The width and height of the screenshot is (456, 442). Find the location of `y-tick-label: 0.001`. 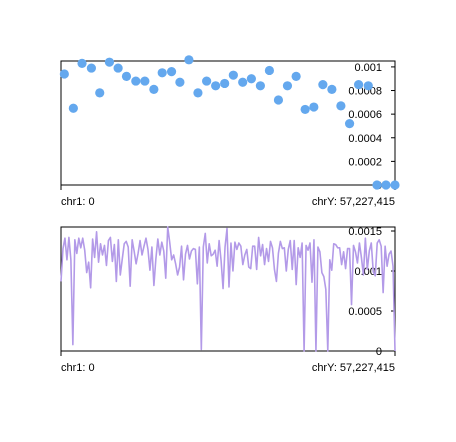

y-tick-label: 0.001 is located at coordinates (368, 68).